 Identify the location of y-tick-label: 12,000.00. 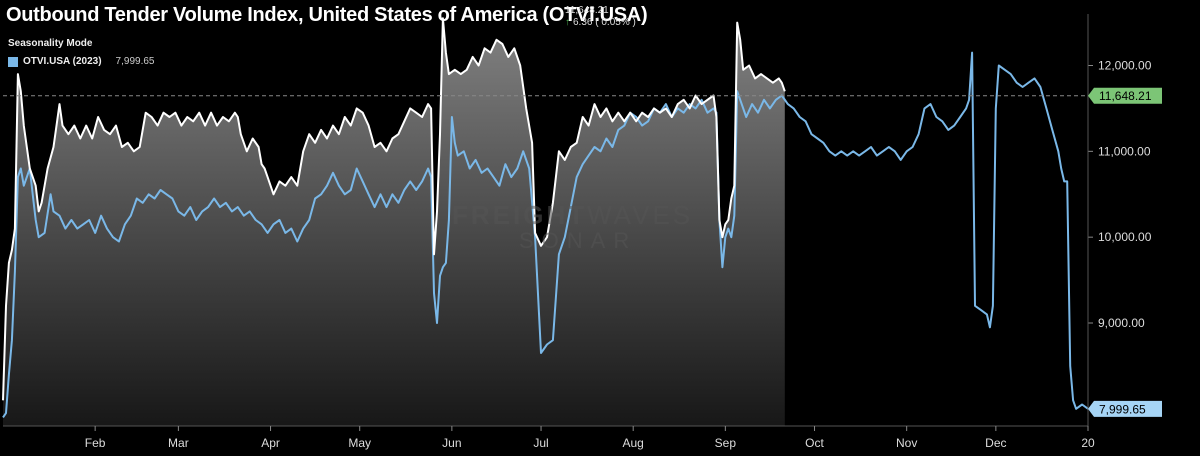
(1125, 66).